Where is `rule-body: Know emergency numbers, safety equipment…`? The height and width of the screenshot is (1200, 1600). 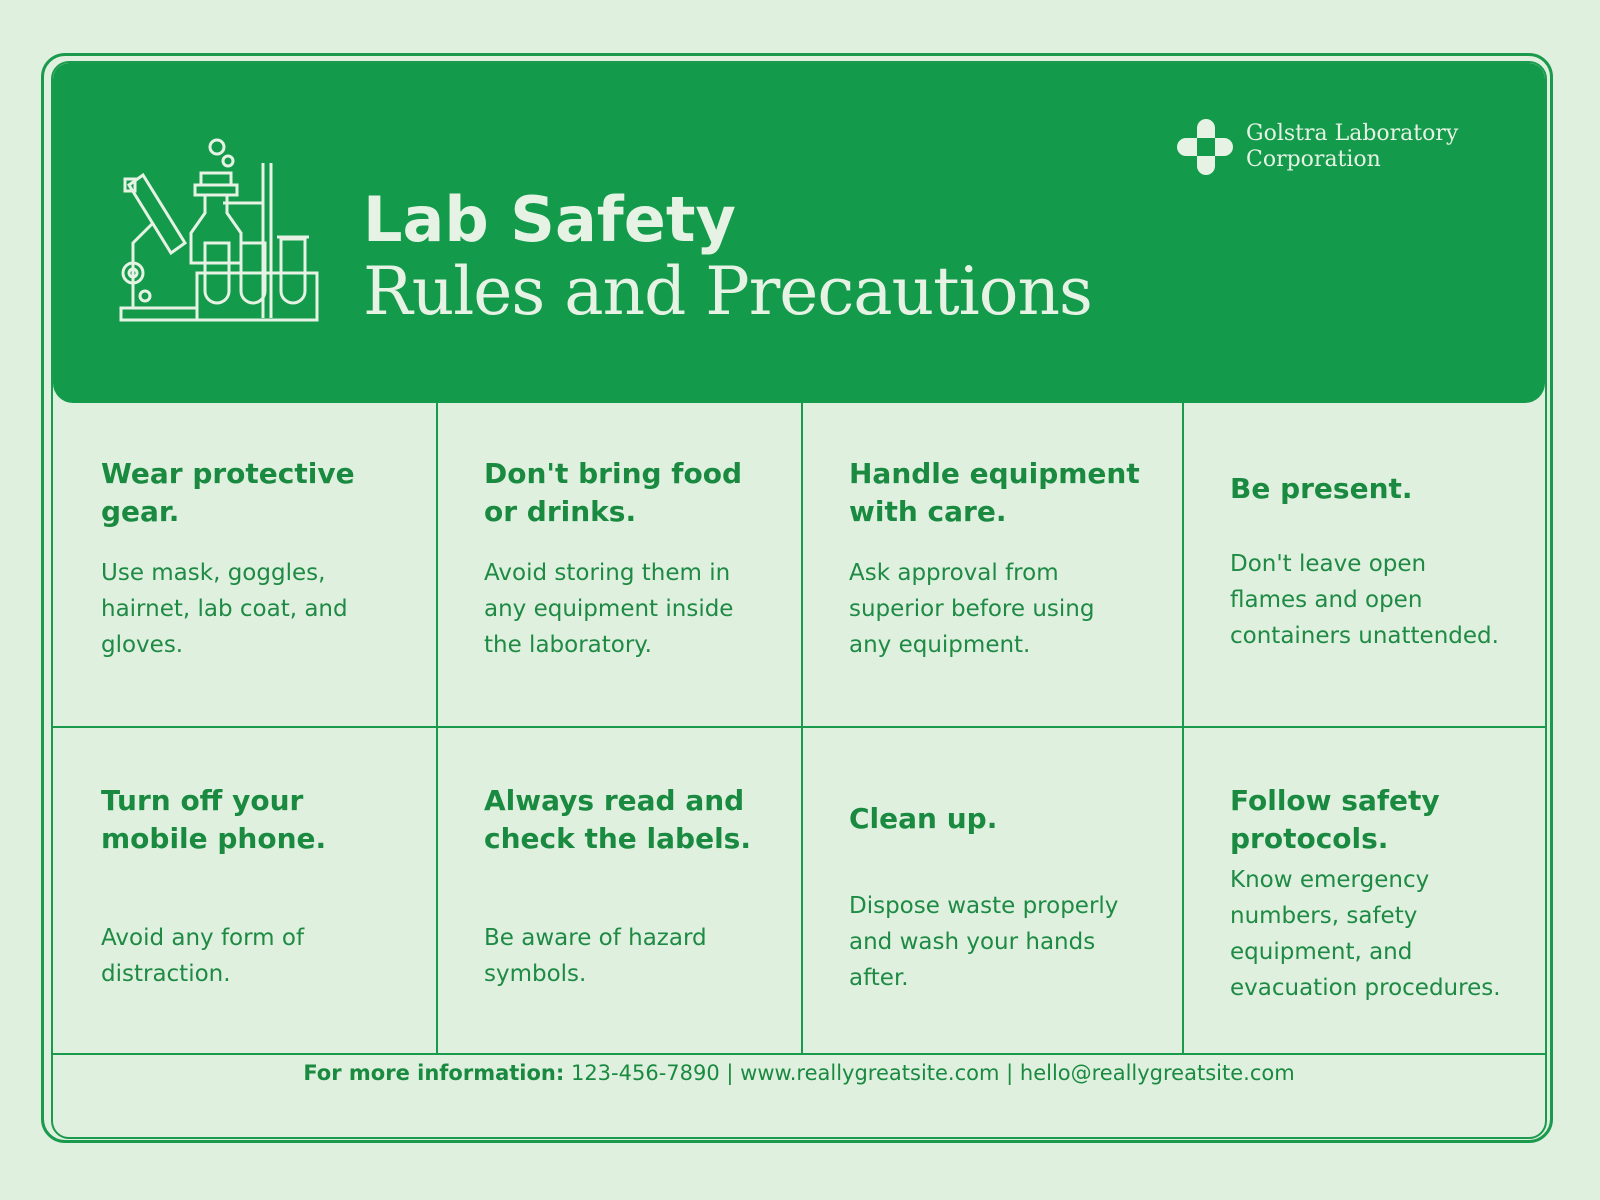 rule-body: Know emergency numbers, safety equipment… is located at coordinates (1365, 934).